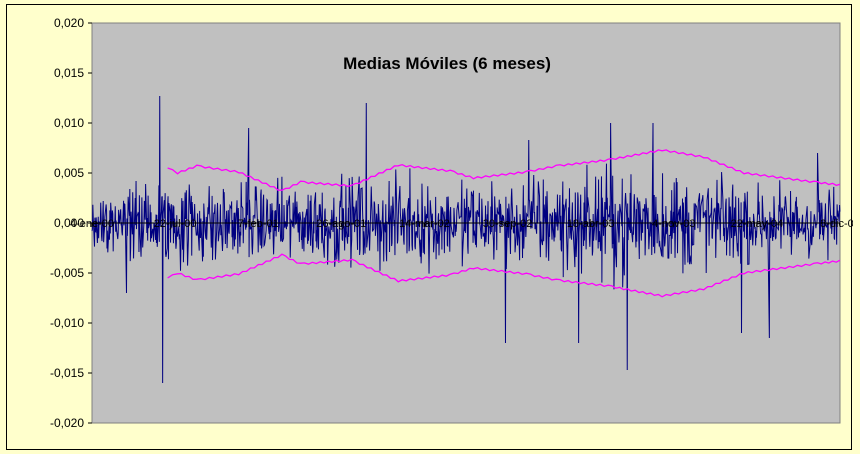 The height and width of the screenshot is (454, 860). Describe the element at coordinates (673, 224) in the screenshot. I see `x-tick-label: 4-nov-03` at that location.